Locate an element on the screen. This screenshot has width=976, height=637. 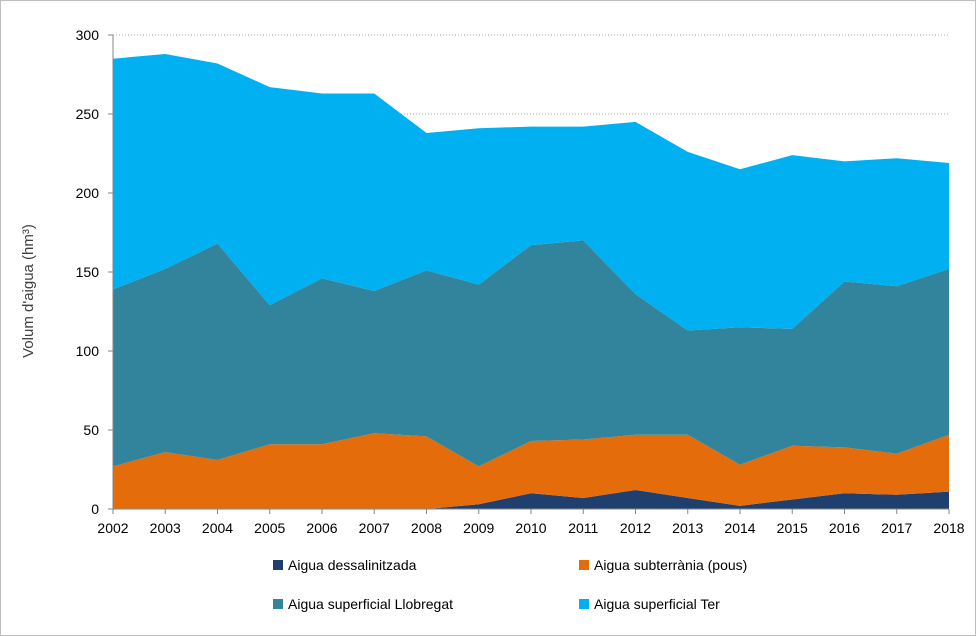
x-tick-label: 2010 is located at coordinates (530, 528).